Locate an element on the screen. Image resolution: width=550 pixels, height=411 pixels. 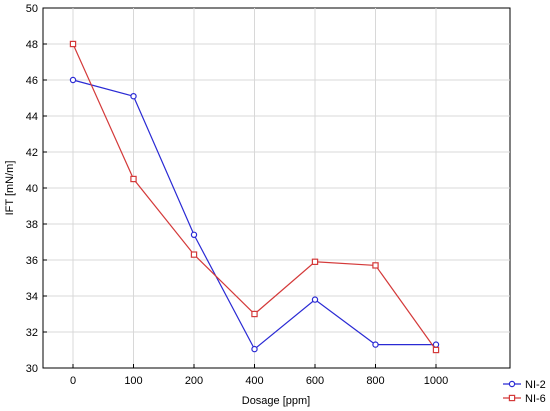
legend-label: NI-6 is located at coordinates (535, 399).